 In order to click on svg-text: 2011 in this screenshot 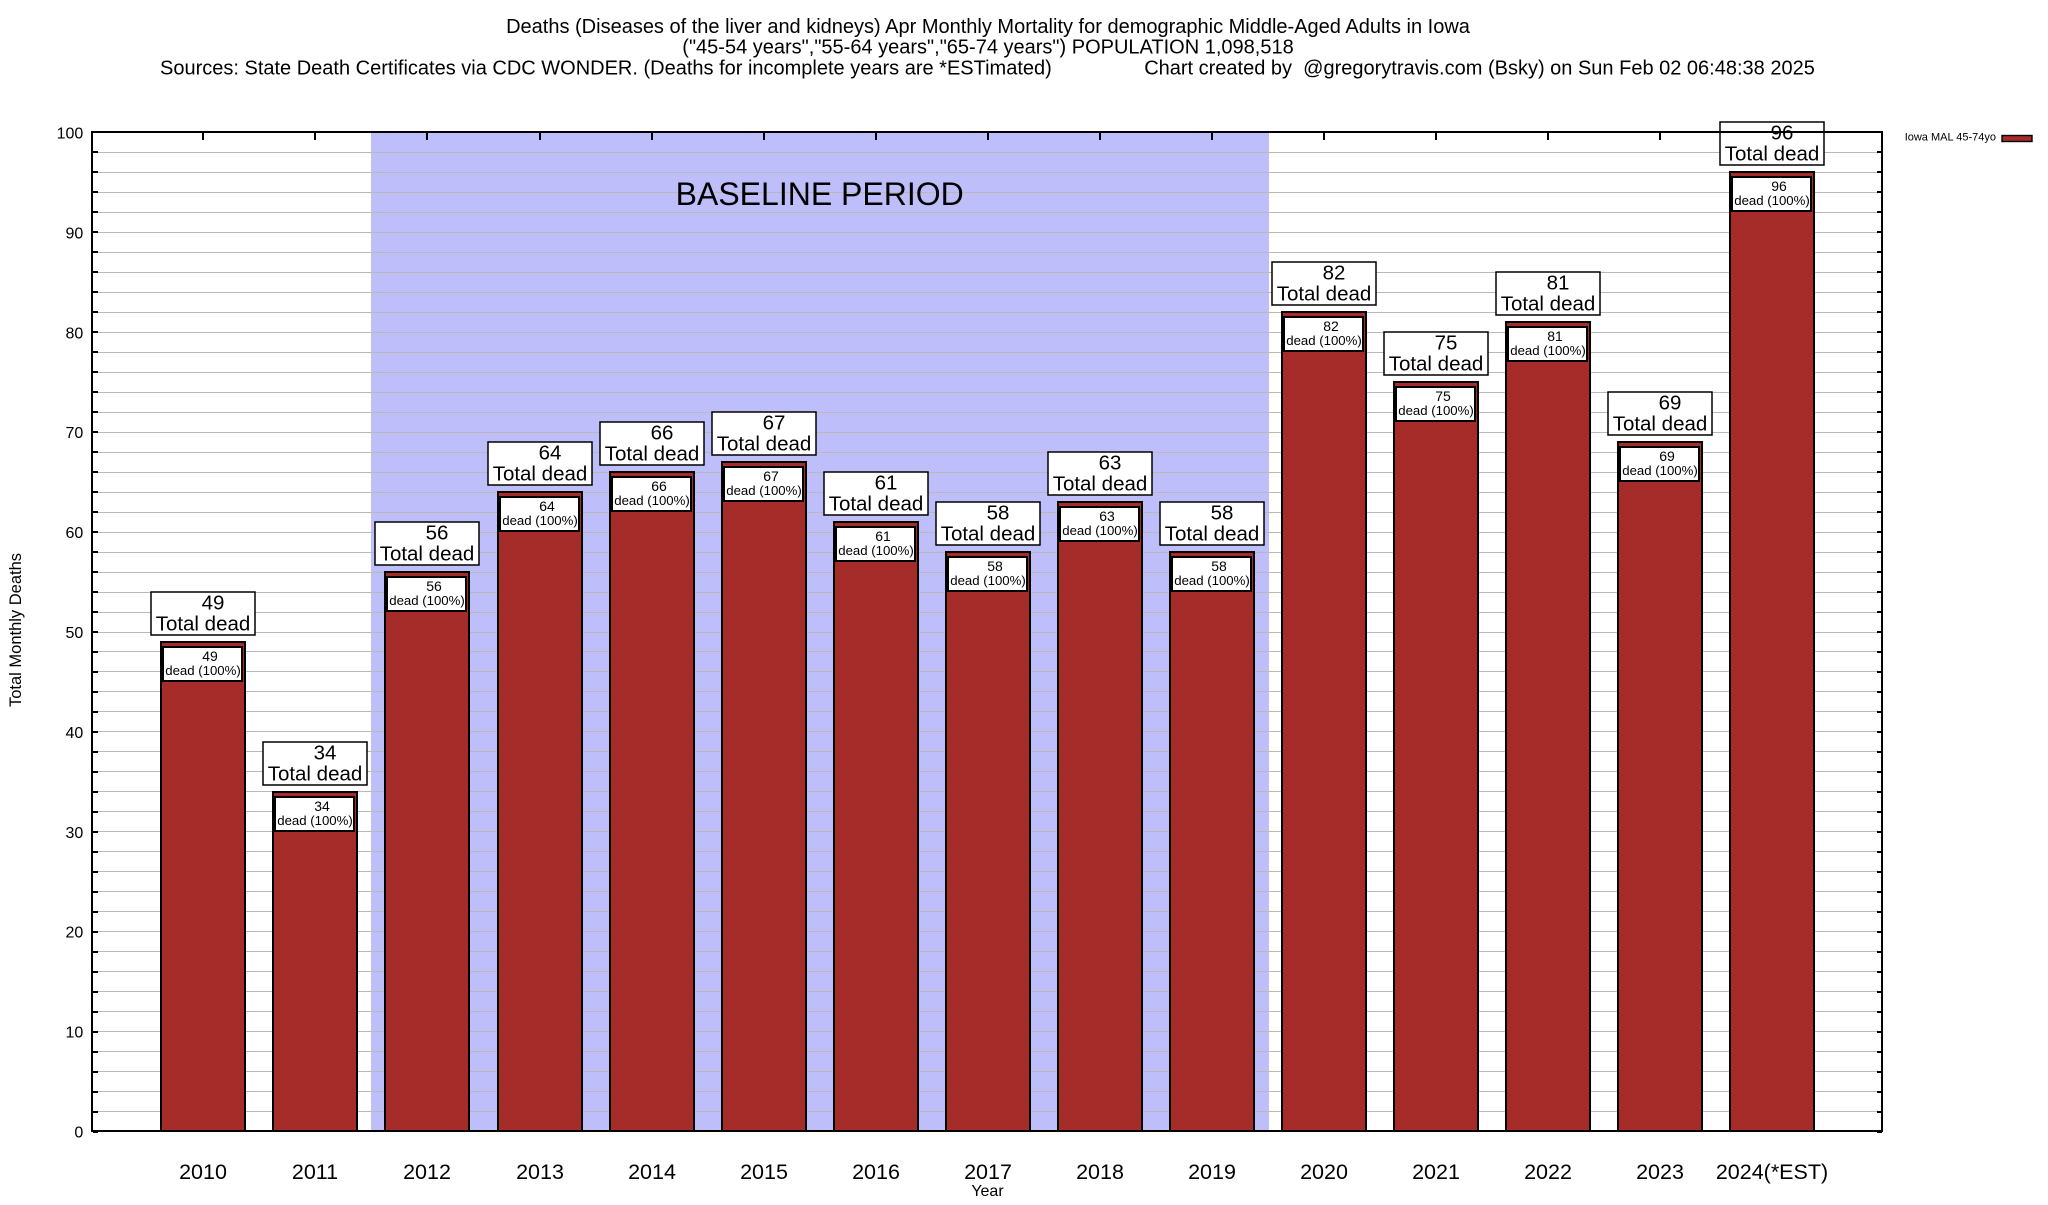, I will do `click(315, 1172)`.